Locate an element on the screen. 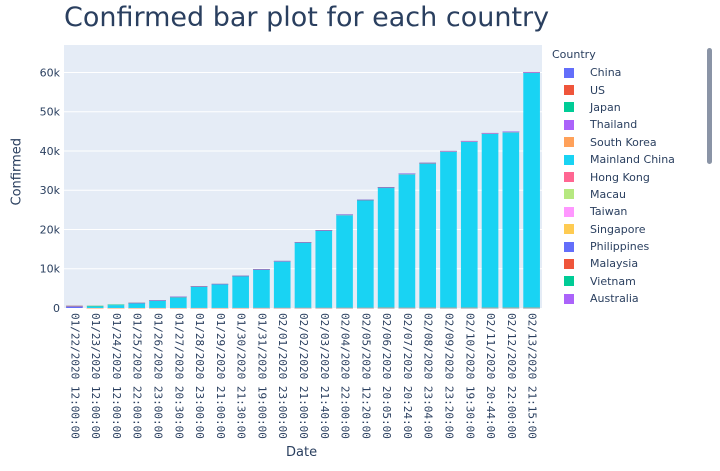 The height and width of the screenshot is (471, 720). legend-item: Vietnam is located at coordinates (620, 281).